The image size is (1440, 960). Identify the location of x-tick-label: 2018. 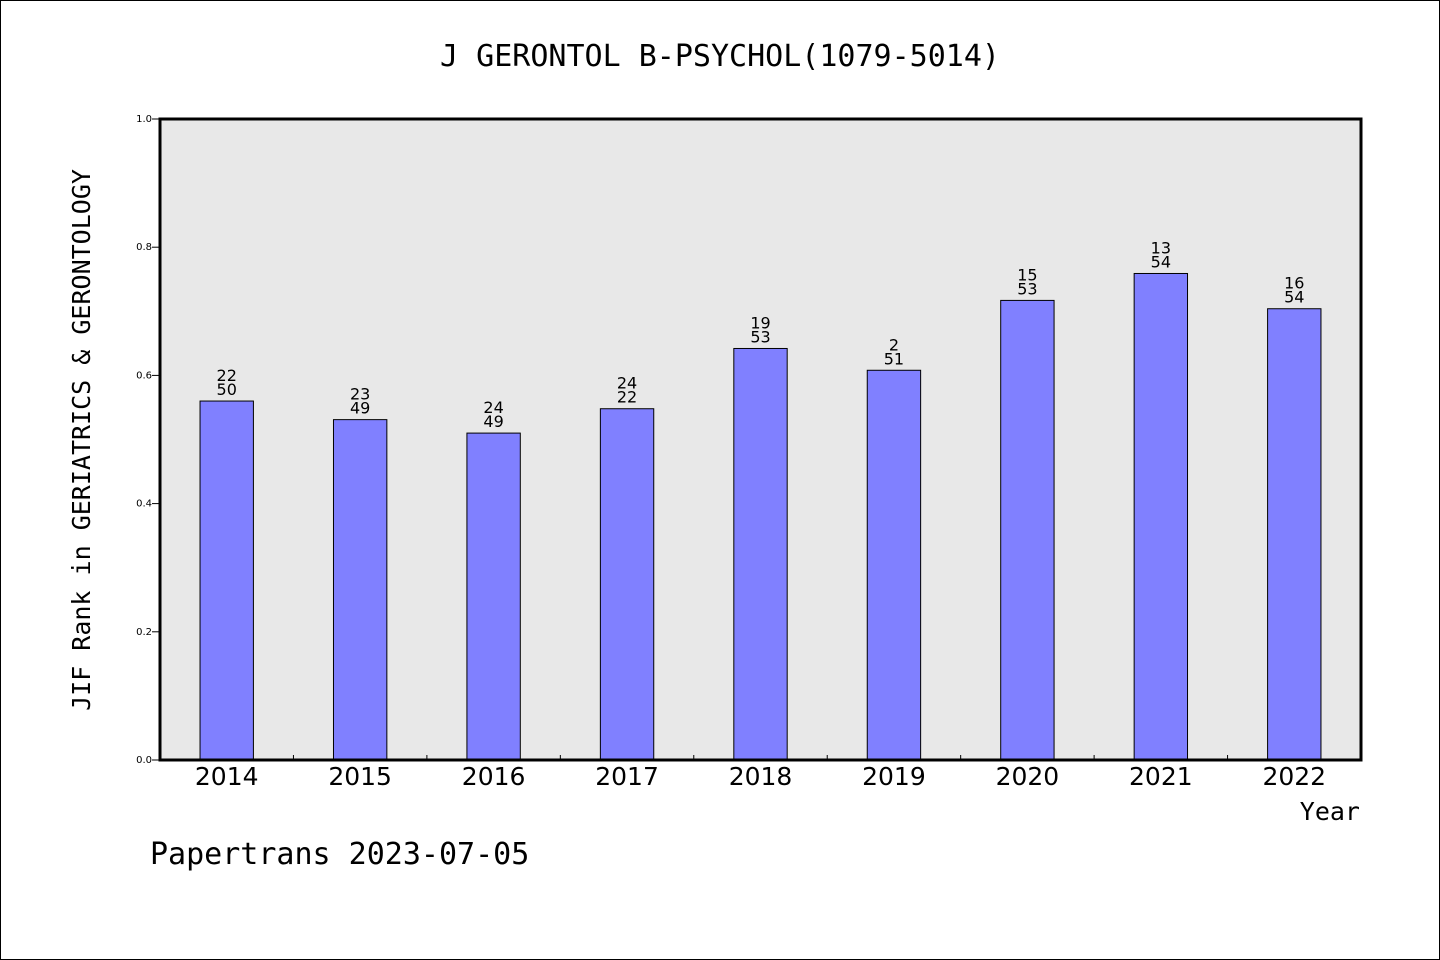
(761, 776).